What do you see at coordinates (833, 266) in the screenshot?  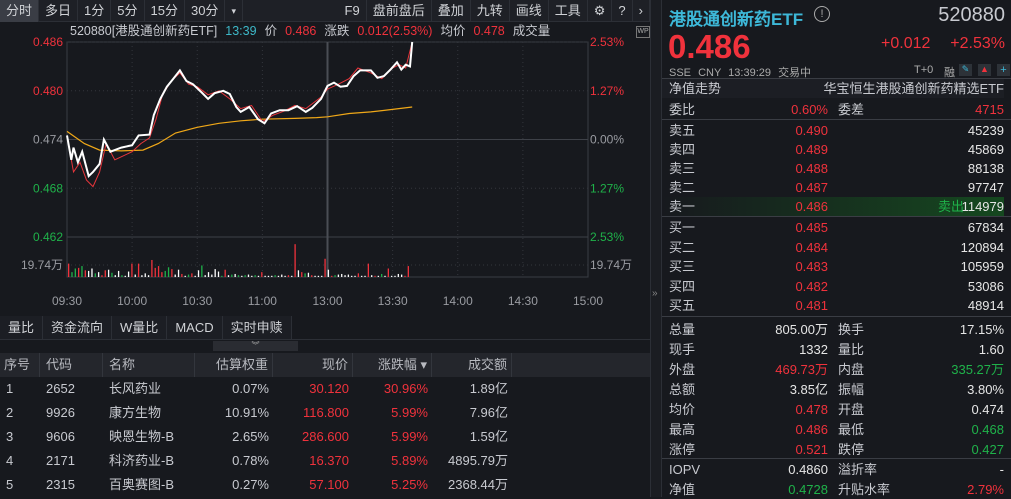 I see `bid-level: 买三 0.483 105959` at bounding box center [833, 266].